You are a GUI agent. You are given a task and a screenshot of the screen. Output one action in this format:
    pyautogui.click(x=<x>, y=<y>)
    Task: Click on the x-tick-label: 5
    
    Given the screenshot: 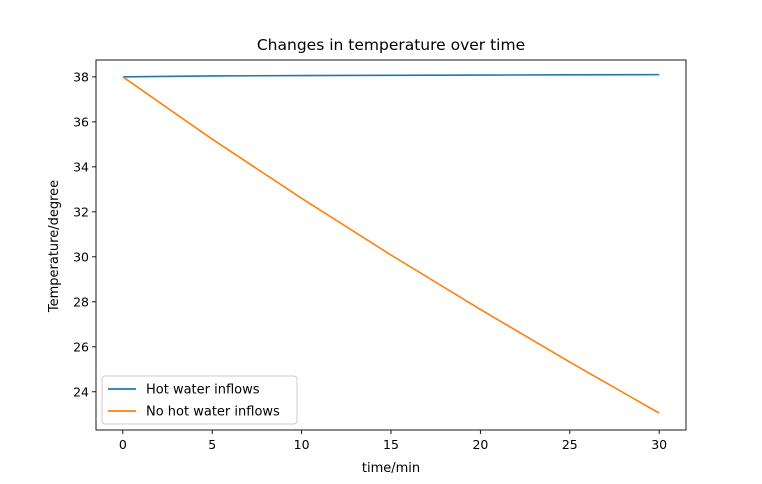 What is the action you would take?
    pyautogui.click(x=212, y=444)
    